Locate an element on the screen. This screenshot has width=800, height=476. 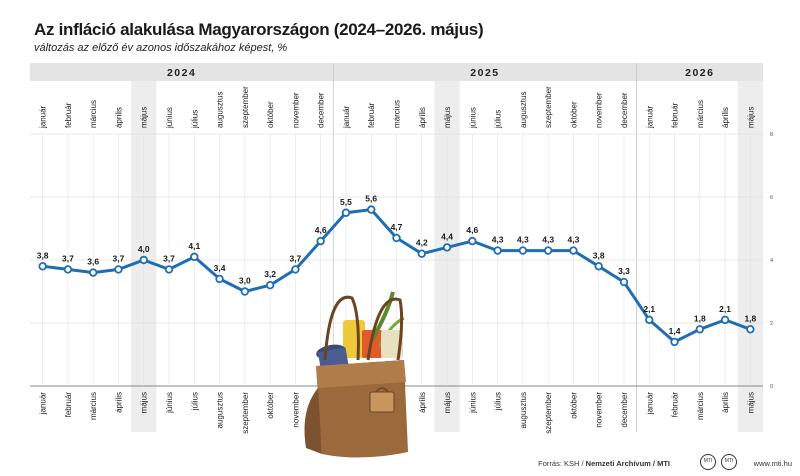
data-label: 3,0 is located at coordinates (245, 281).